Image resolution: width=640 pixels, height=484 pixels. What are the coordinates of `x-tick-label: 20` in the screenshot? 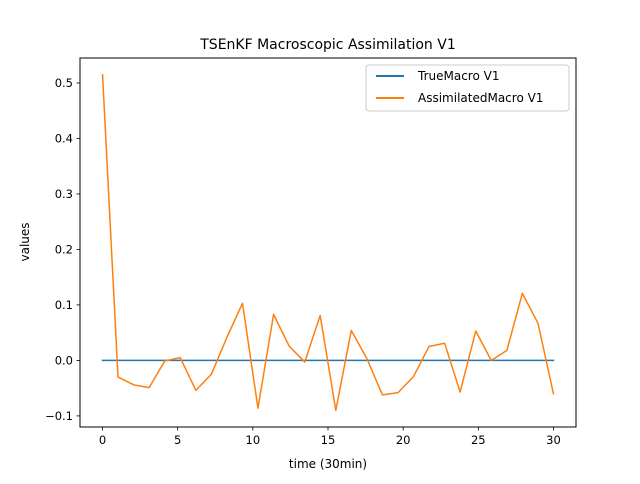 It's located at (403, 440).